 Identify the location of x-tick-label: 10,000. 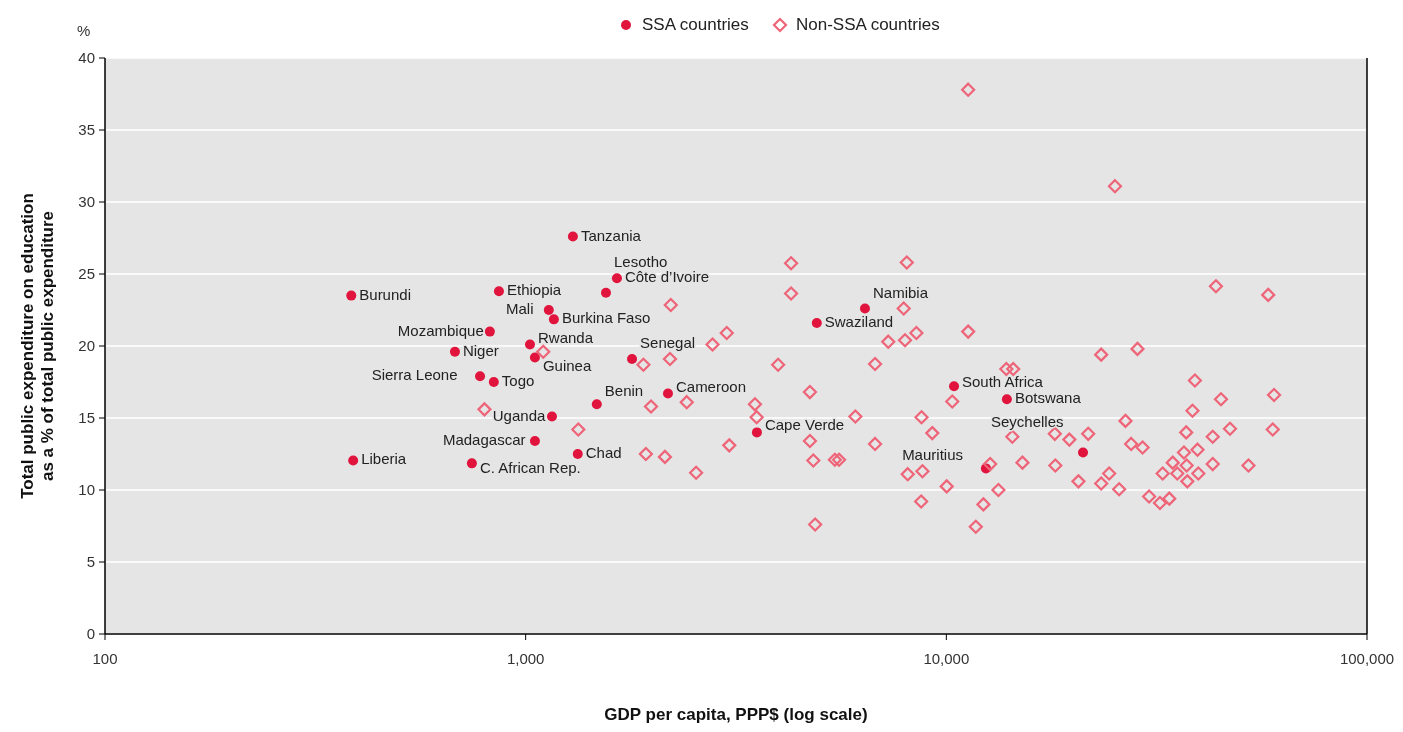
(946, 658).